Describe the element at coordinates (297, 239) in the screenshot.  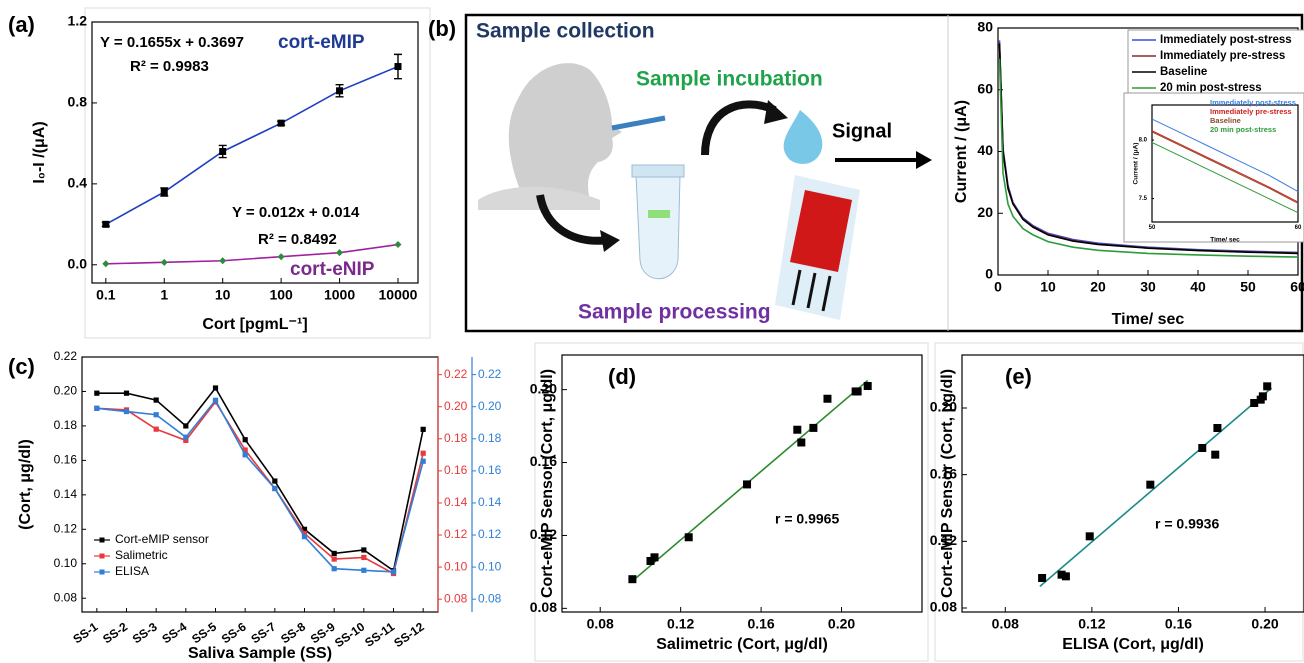
I see `annotation: R² = 0.8492` at that location.